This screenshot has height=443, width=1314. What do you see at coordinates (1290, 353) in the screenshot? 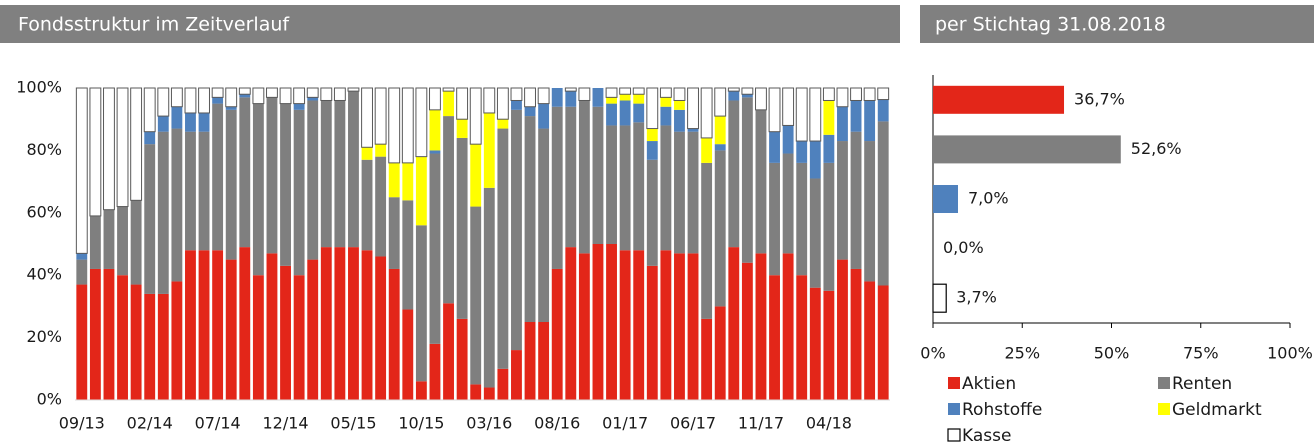
I see `x-tick-label: 100%` at bounding box center [1290, 353].